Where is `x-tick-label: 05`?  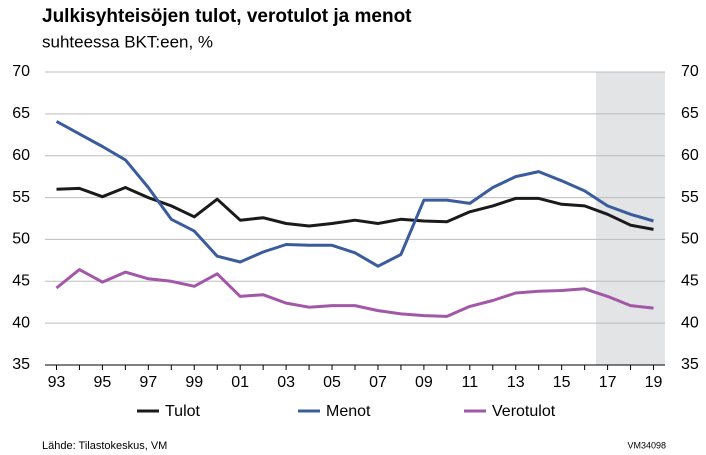 x-tick-label: 05 is located at coordinates (332, 382).